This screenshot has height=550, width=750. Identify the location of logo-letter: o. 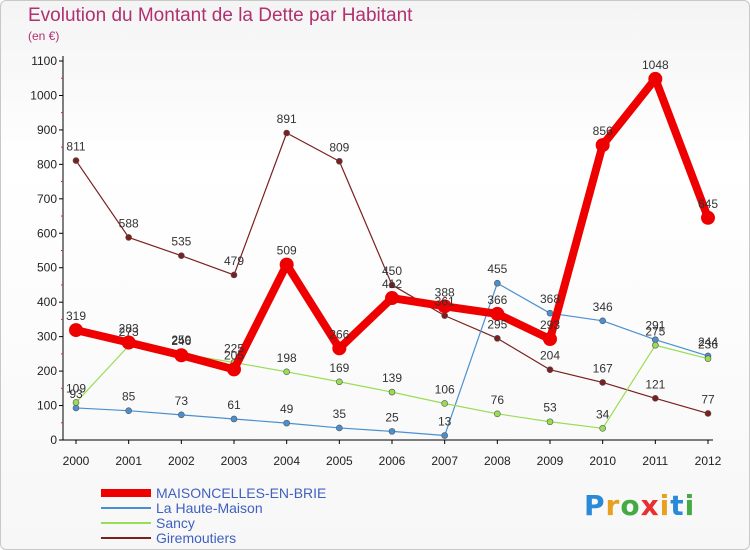
(630, 505).